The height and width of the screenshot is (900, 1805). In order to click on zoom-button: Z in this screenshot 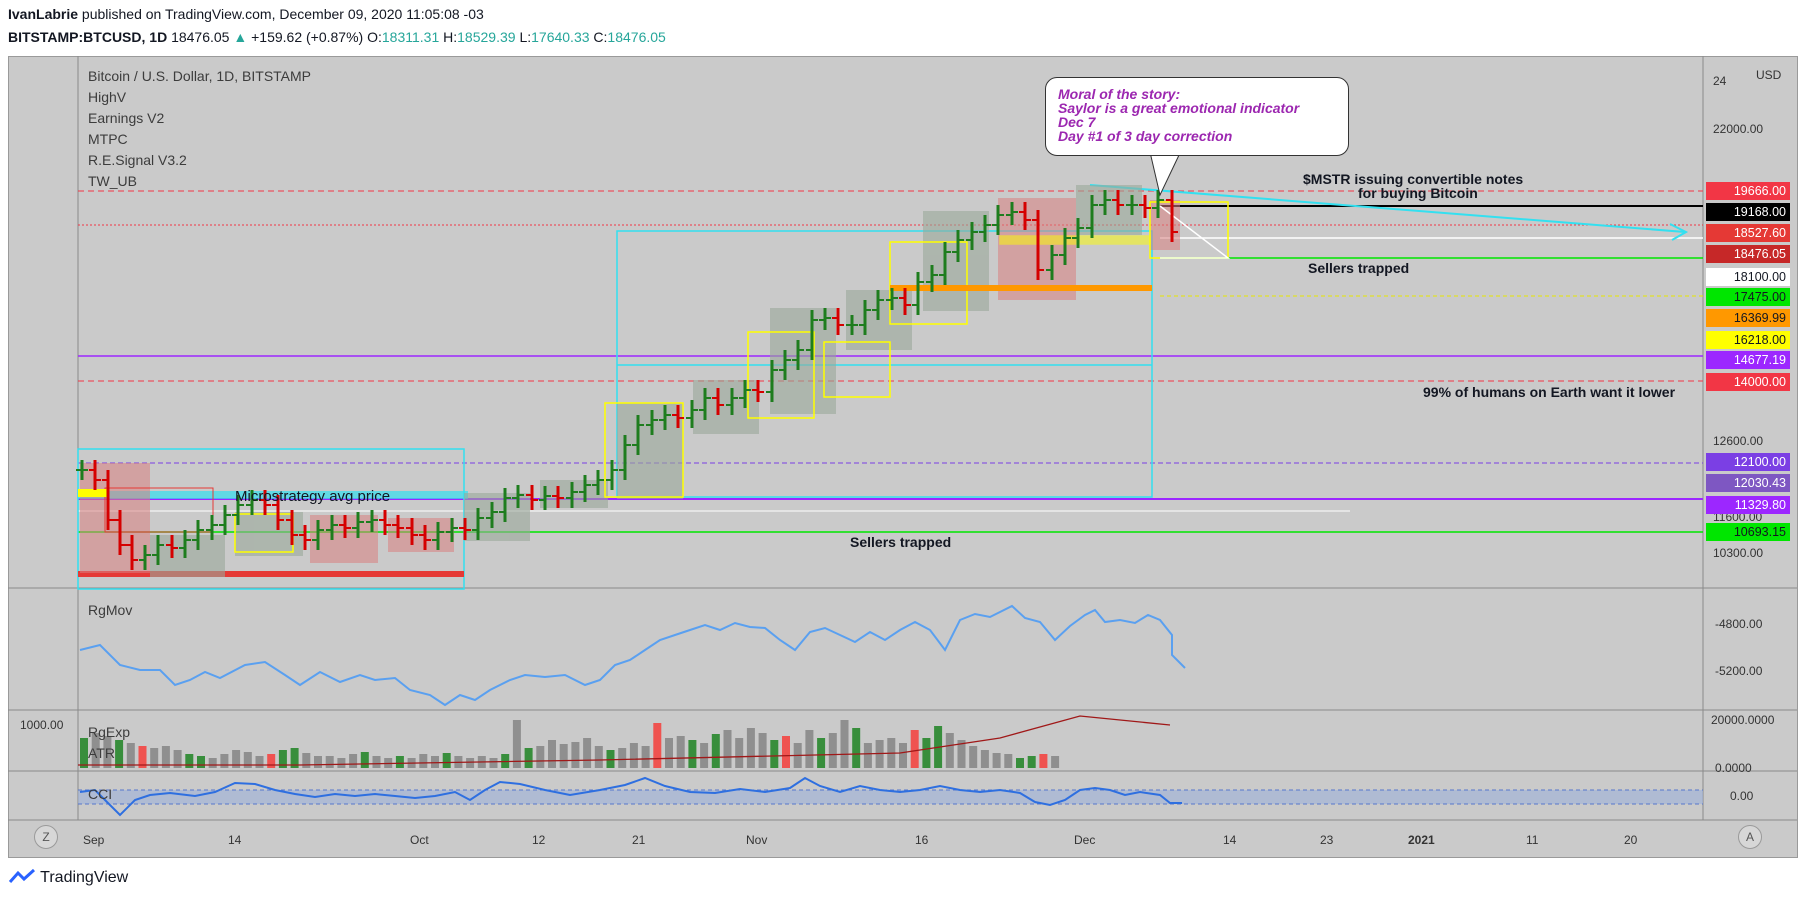, I will do `click(46, 837)`.